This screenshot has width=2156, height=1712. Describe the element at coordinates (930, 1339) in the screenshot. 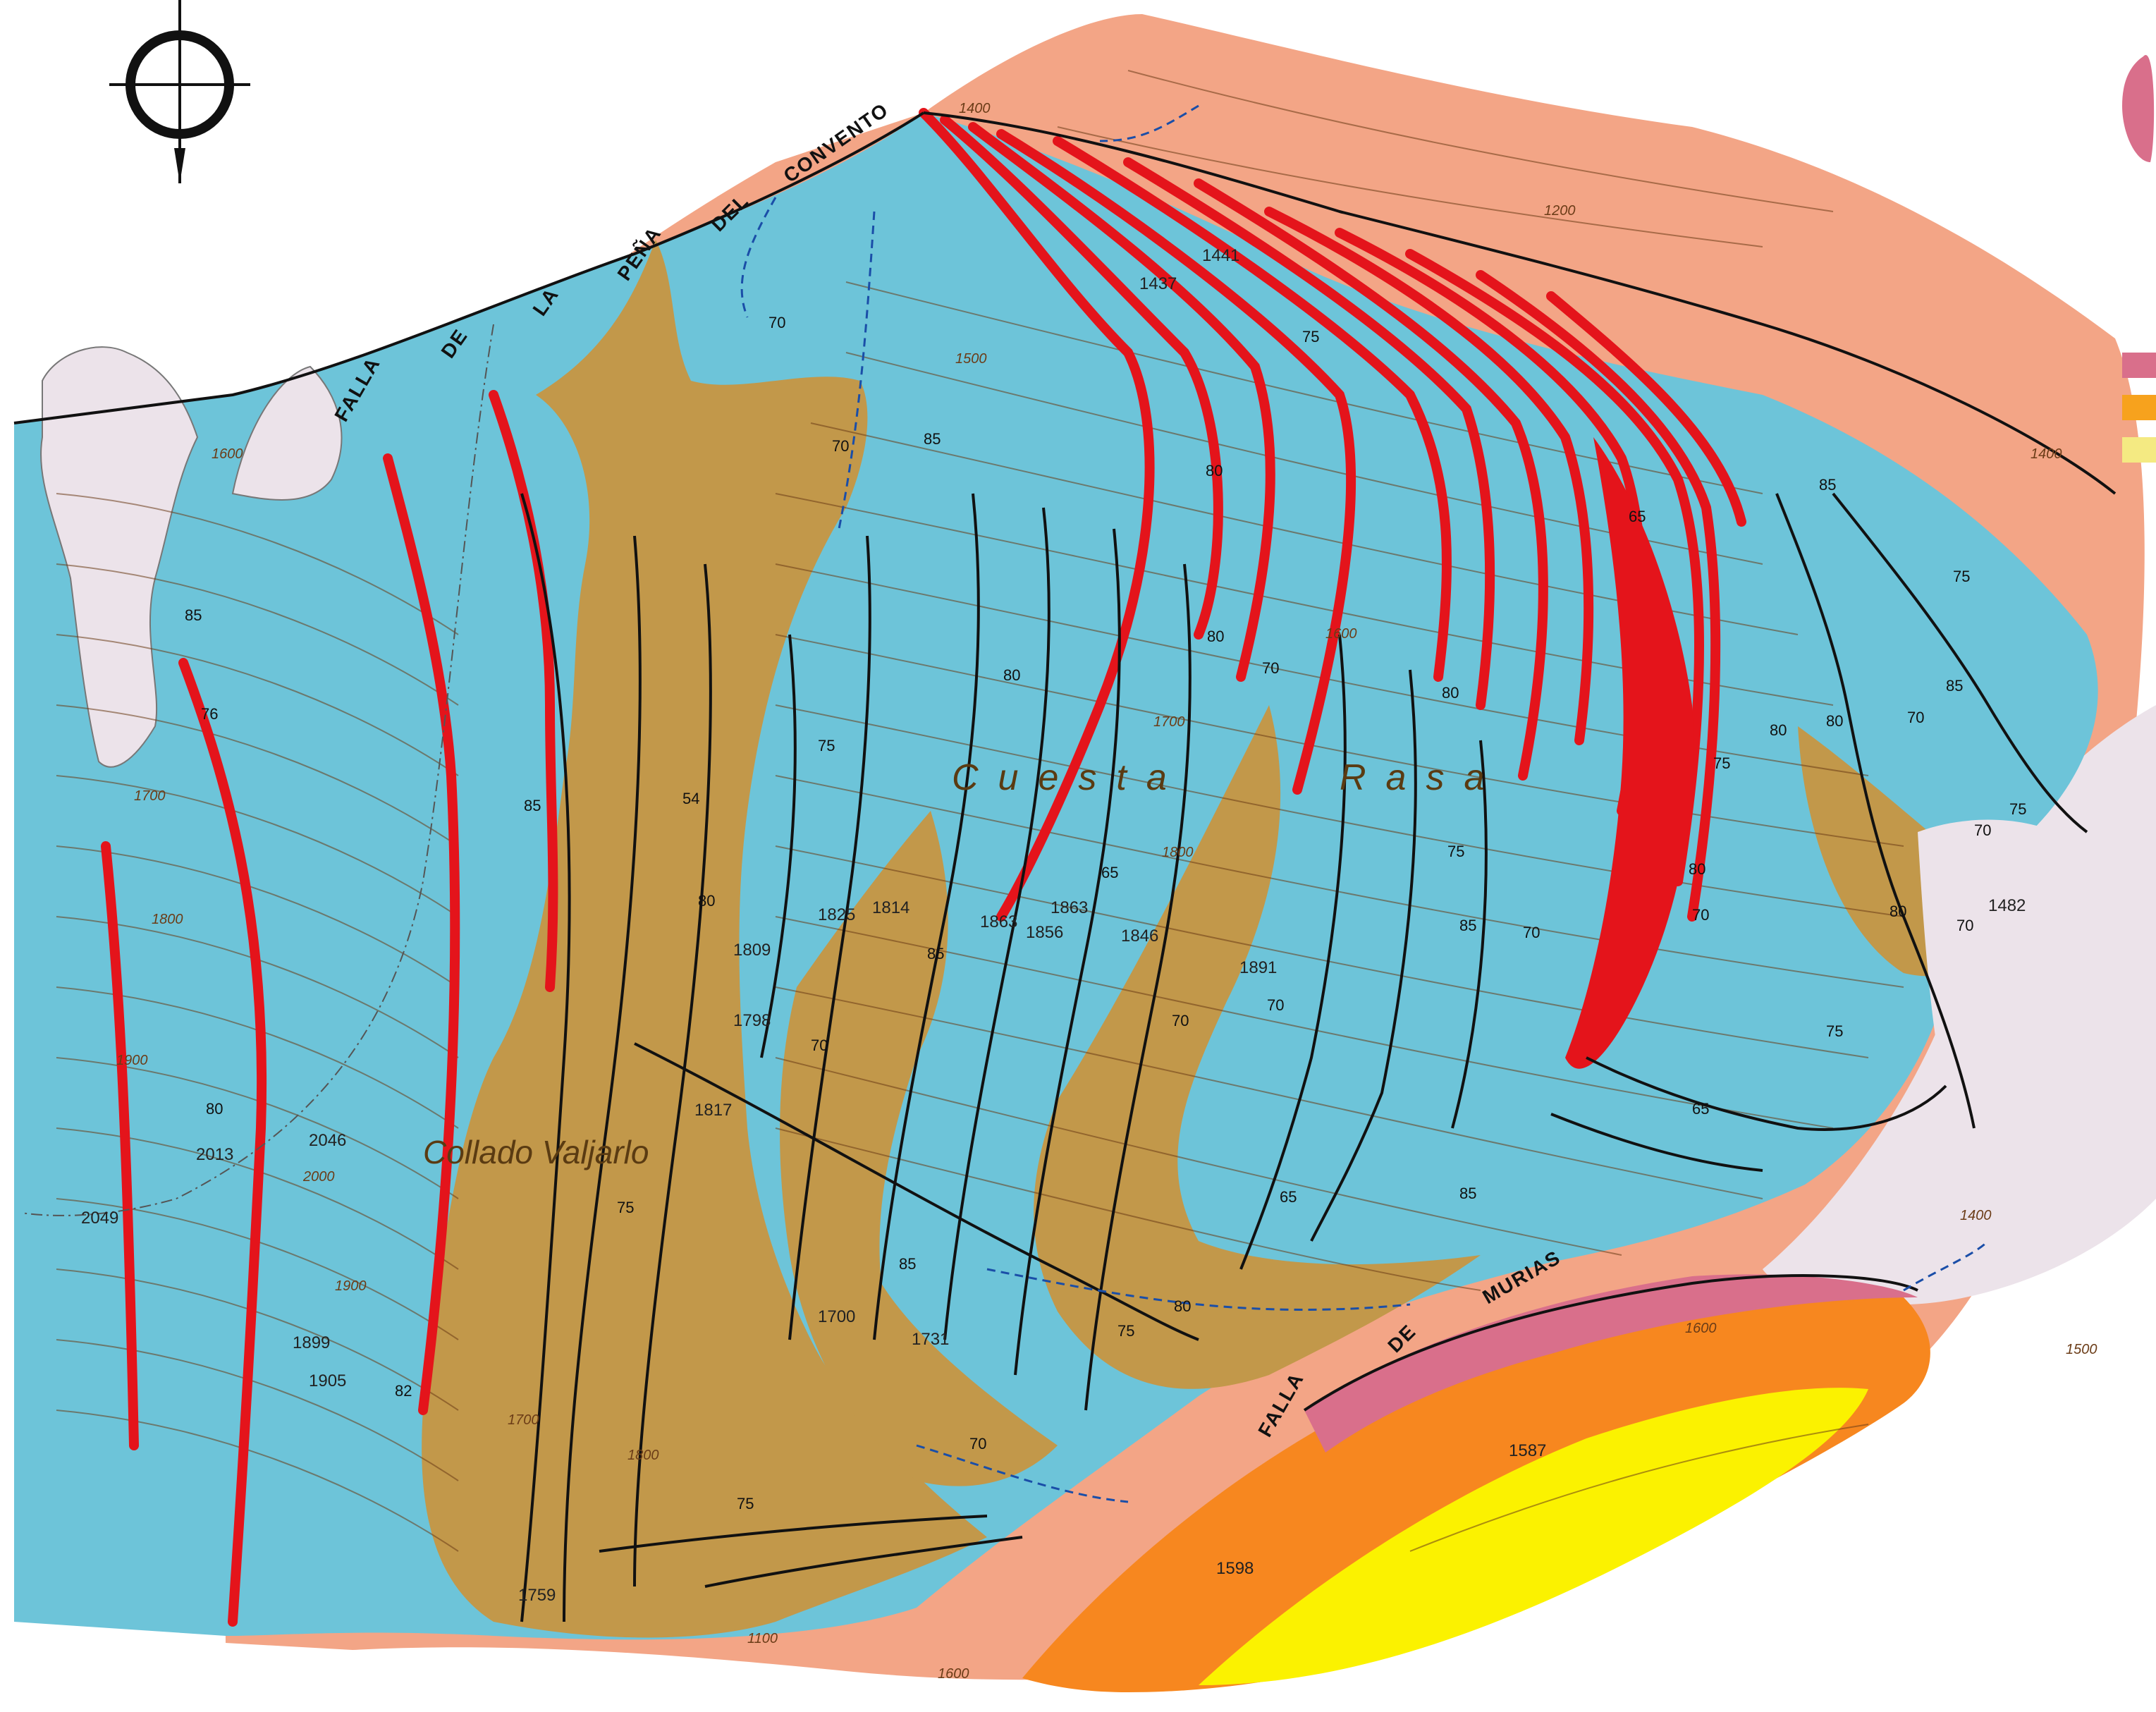

I see `spot-height: 1731` at that location.